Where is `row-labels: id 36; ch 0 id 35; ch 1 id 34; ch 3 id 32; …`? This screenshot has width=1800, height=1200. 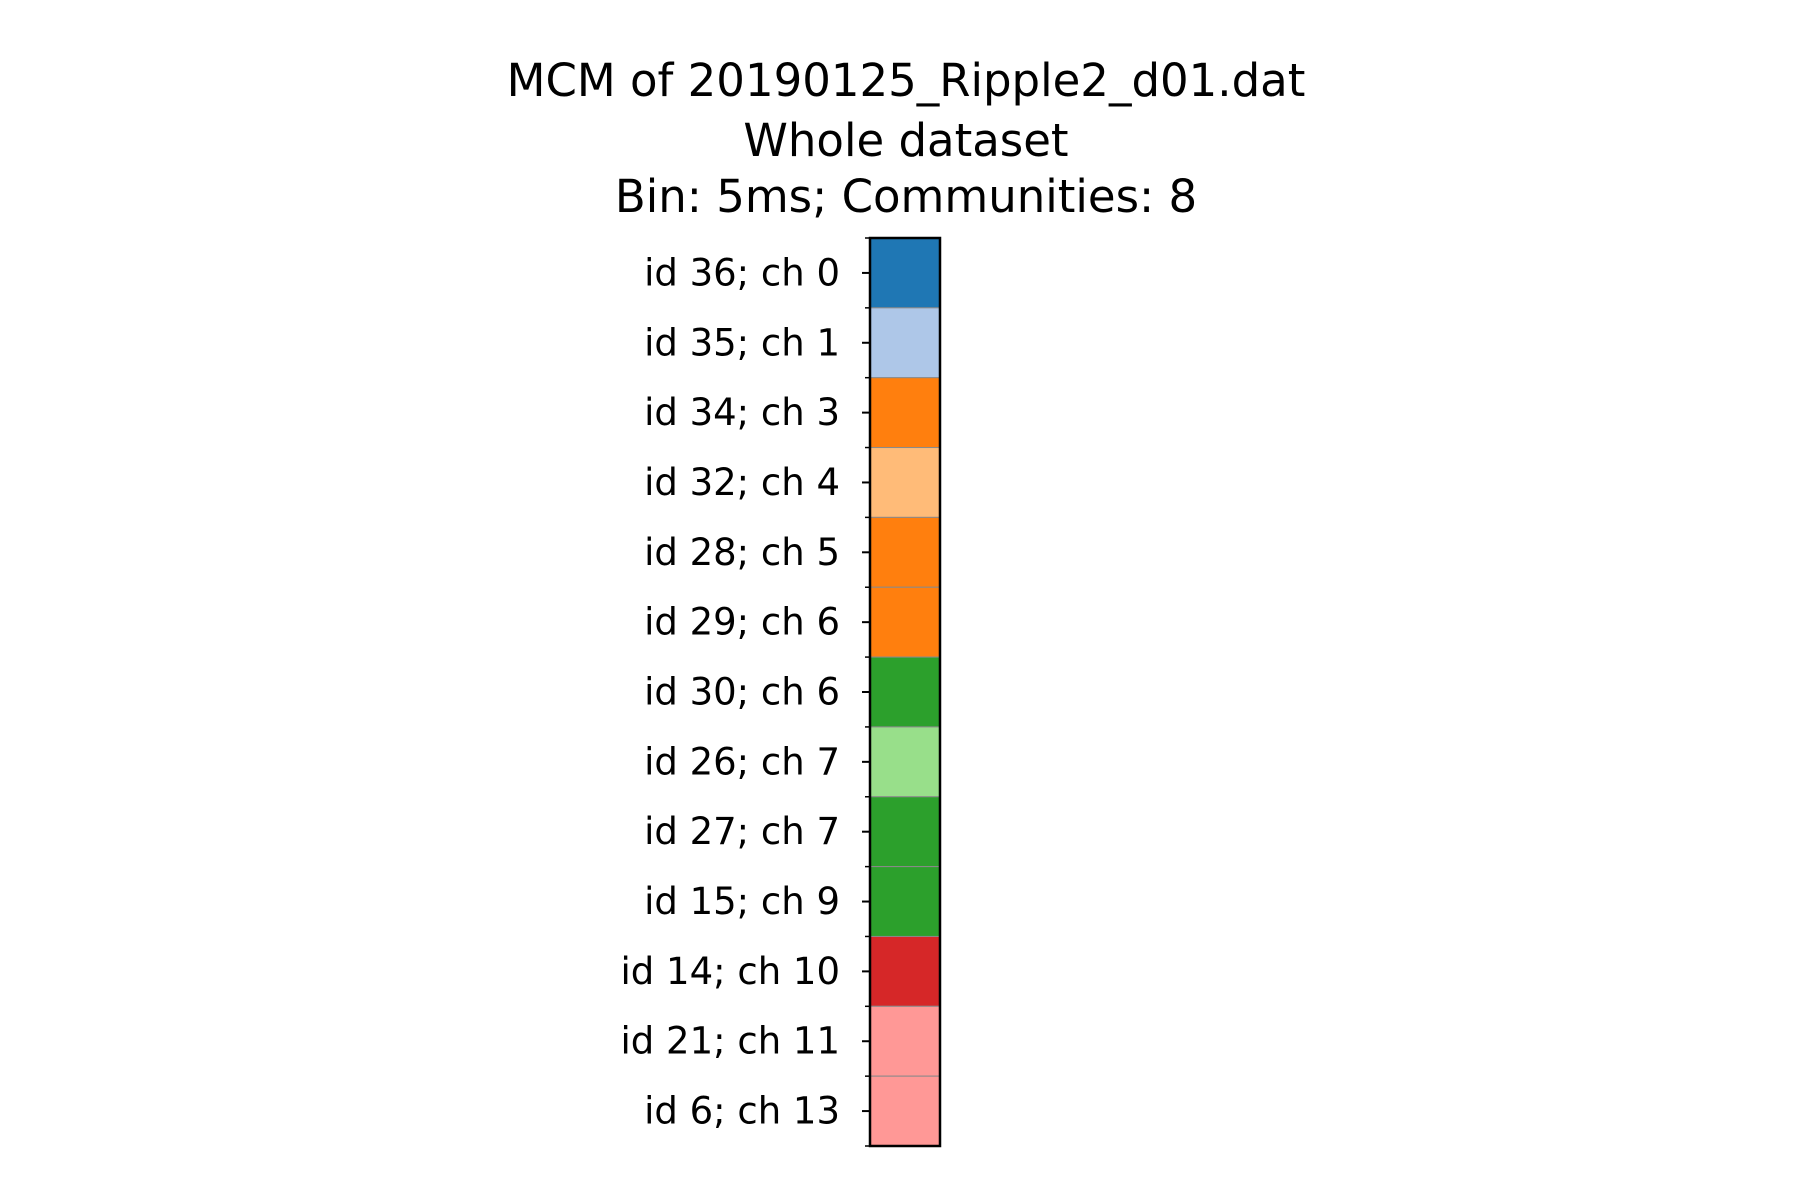
row-labels: id 36; ch 0 id 35; ch 1 id 34; ch 3 id 32; … is located at coordinates (730, 691).